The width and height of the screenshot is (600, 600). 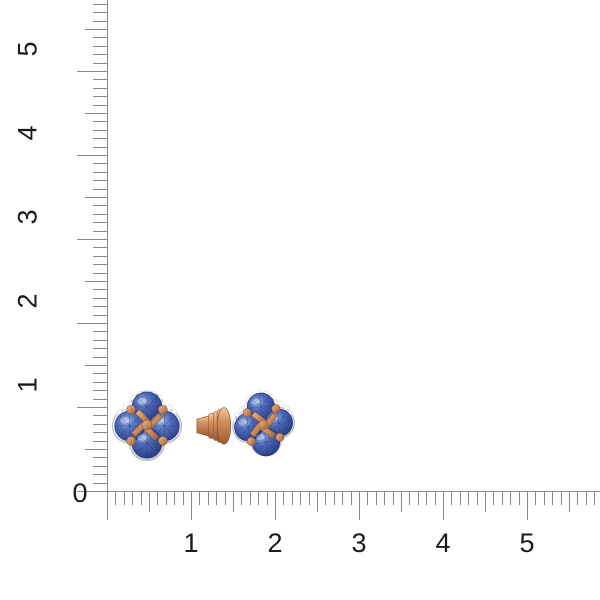 What do you see at coordinates (359, 543) in the screenshot?
I see `horizontal-axis-label-3: 3` at bounding box center [359, 543].